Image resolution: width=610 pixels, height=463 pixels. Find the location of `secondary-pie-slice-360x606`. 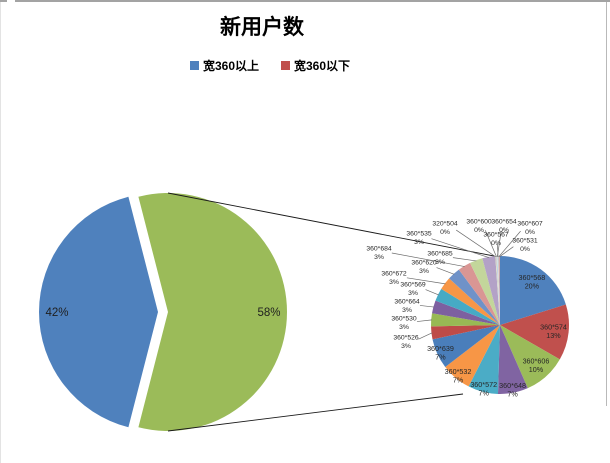

secondary-pie-slice-360x606 is located at coordinates (530, 357).